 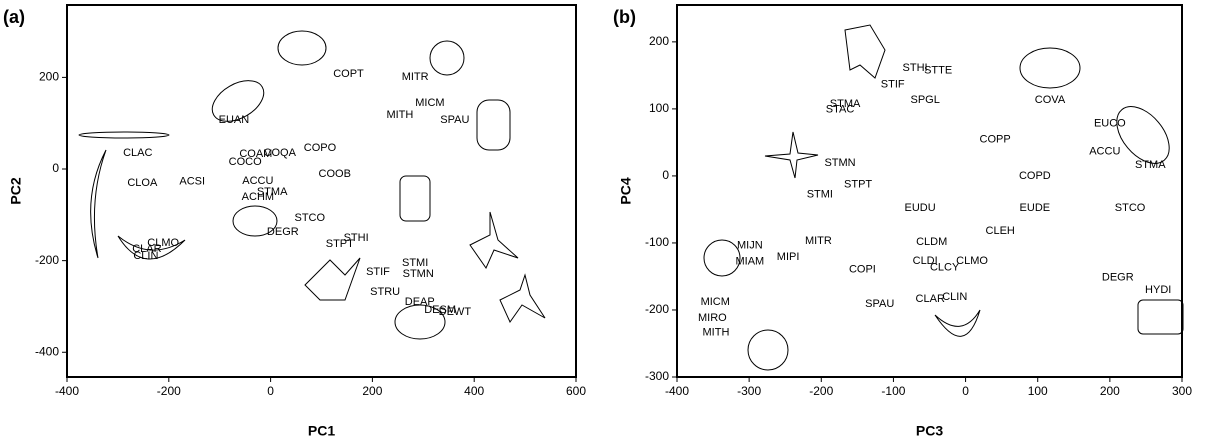 I want to click on point-label: CLEH, so click(x=1000, y=231).